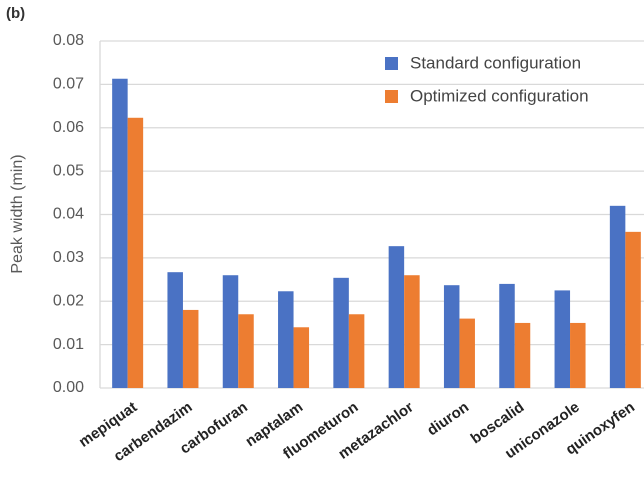 The height and width of the screenshot is (504, 644). I want to click on y-tick-label: 0.07, so click(68, 84).